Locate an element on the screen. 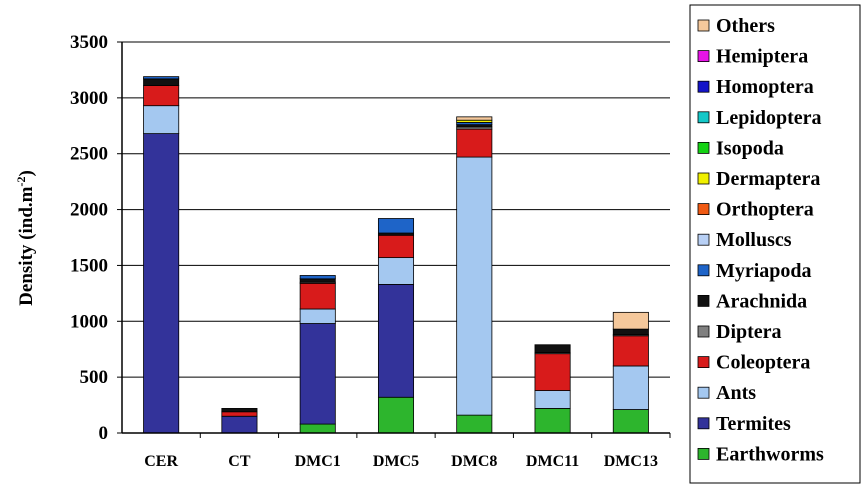 The width and height of the screenshot is (865, 487). x-tick-label: DMC8 is located at coordinates (474, 461).